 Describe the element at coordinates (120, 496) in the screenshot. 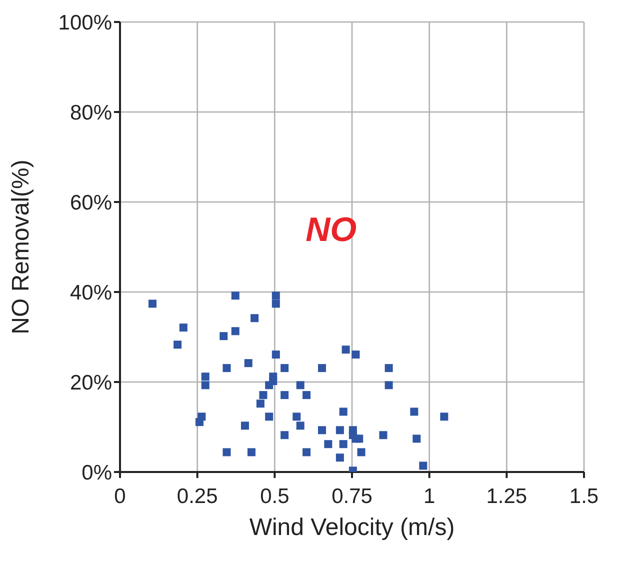

I see `x-tick-label: 0` at that location.